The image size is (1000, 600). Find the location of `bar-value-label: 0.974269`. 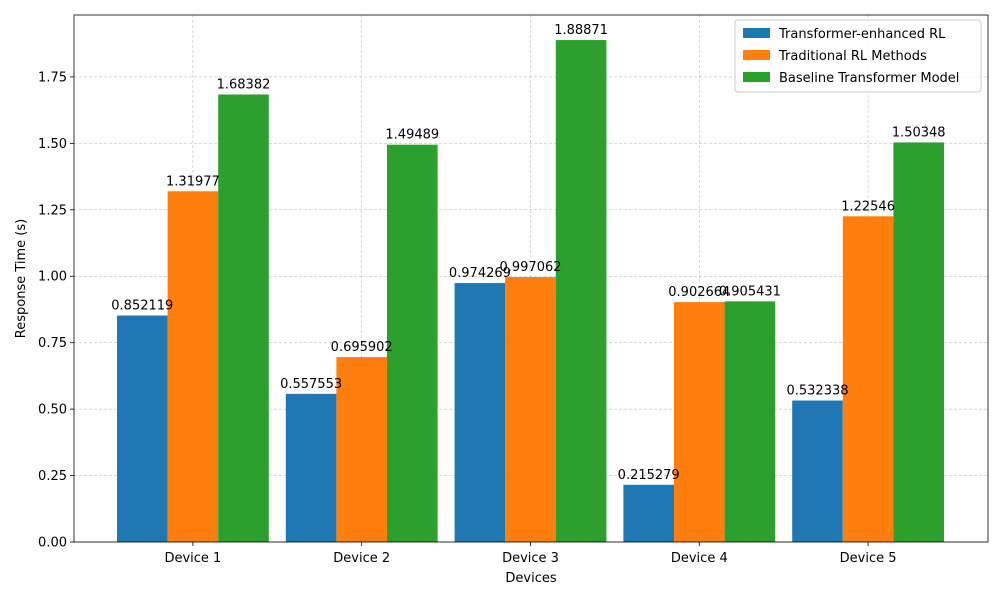

bar-value-label: 0.974269 is located at coordinates (480, 273).